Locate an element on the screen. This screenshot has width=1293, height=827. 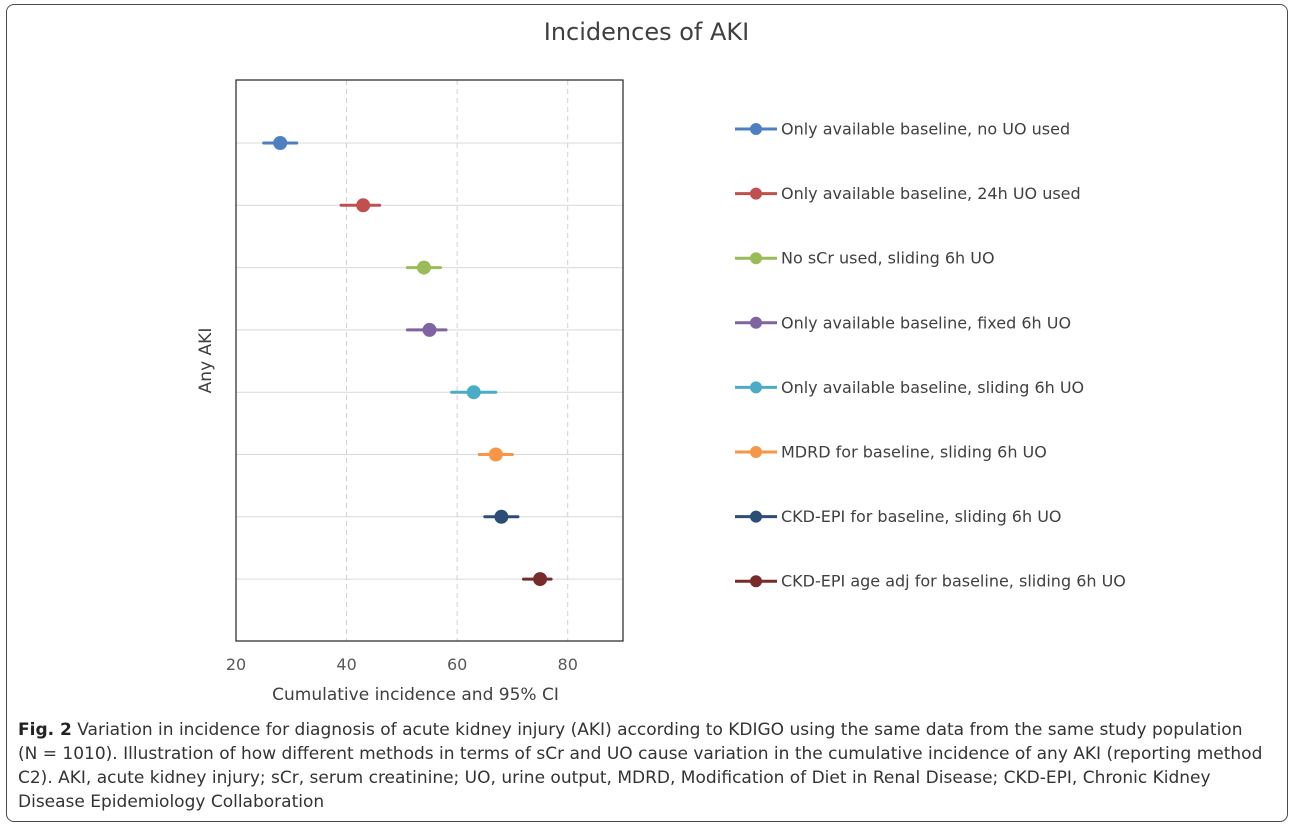
legend-label: CKD-EPI for baseline, sliding 6h UO is located at coordinates (921, 516).